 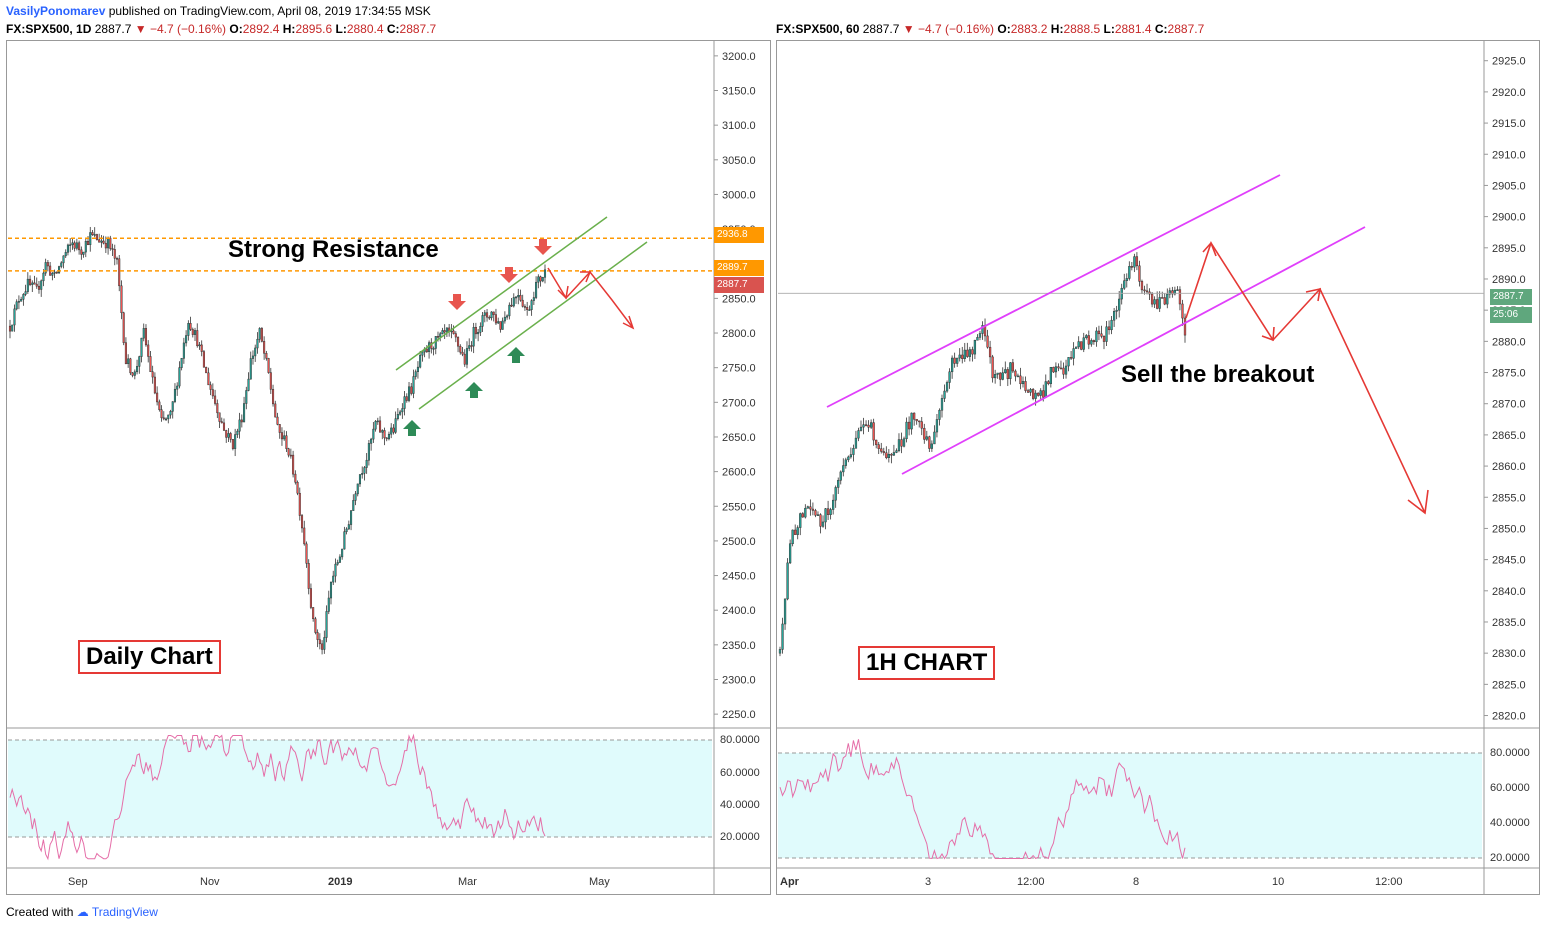 What do you see at coordinates (739, 611) in the screenshot?
I see `left-y-tick-label: 2400.0` at bounding box center [739, 611].